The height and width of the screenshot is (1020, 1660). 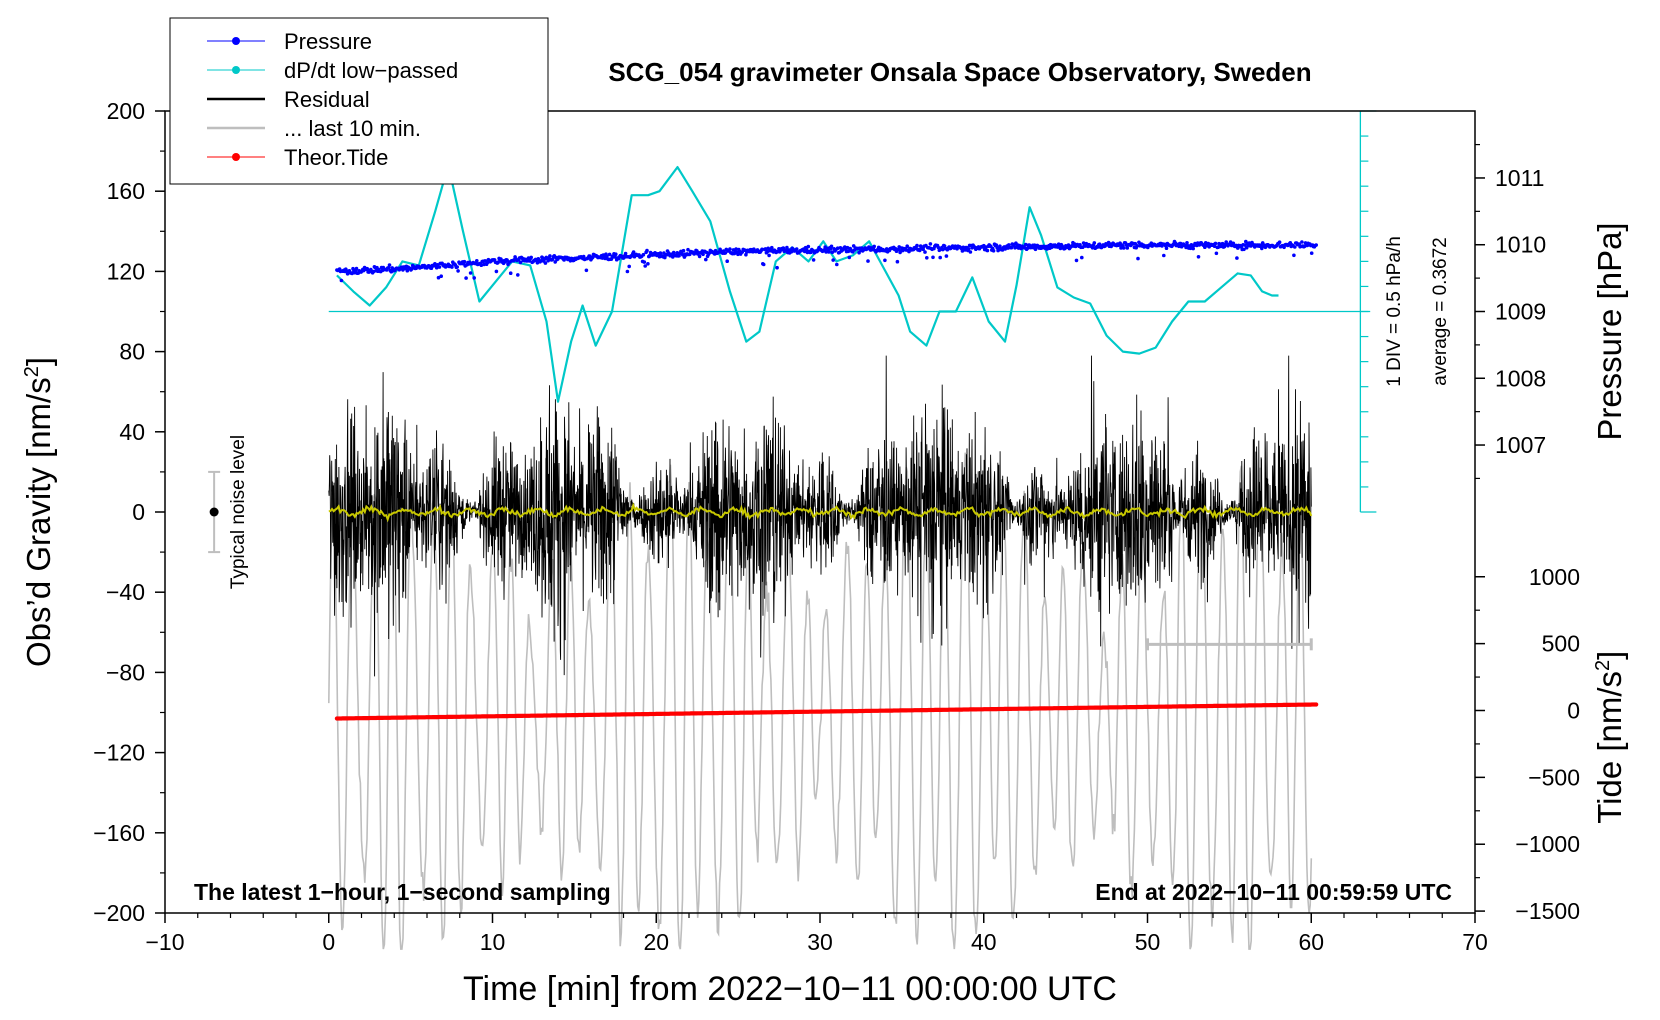 What do you see at coordinates (1561, 644) in the screenshot?
I see `tide-tick-label: 500` at bounding box center [1561, 644].